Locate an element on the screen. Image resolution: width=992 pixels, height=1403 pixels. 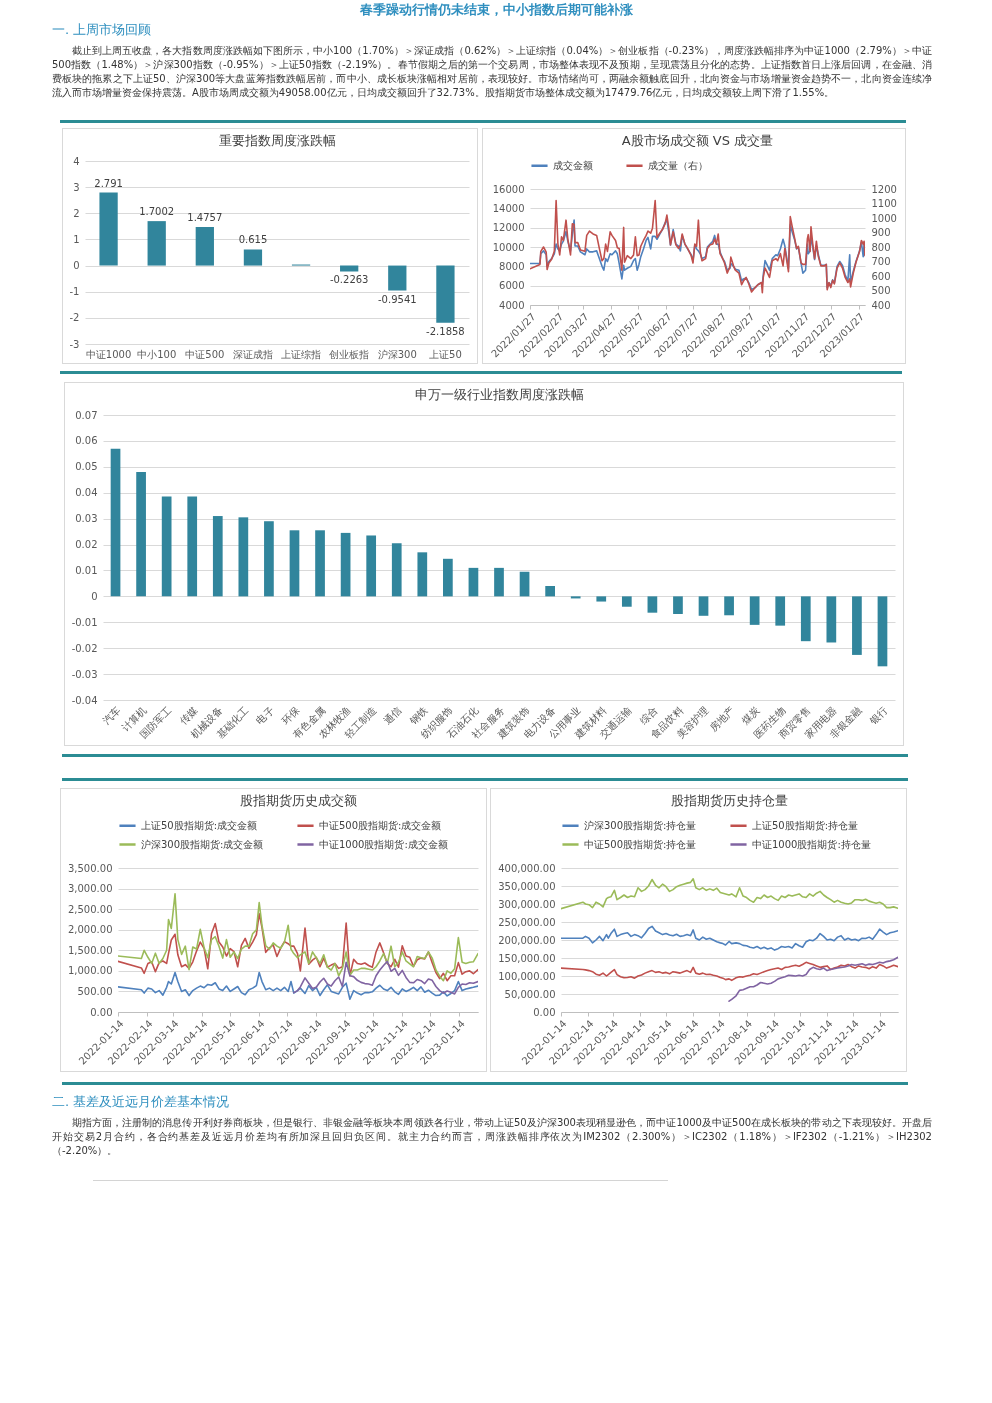
y-tick-label: -2 is located at coordinates (74, 318).